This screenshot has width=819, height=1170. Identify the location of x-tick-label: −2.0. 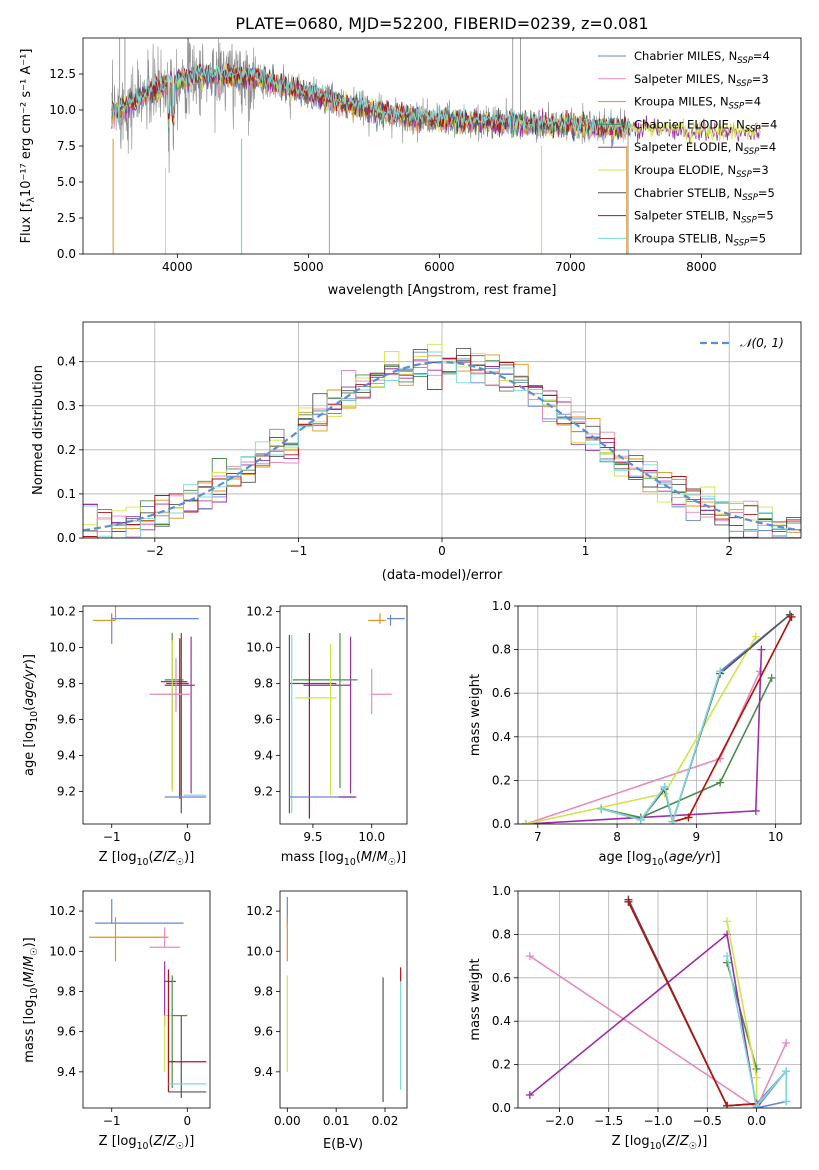
(559, 1121).